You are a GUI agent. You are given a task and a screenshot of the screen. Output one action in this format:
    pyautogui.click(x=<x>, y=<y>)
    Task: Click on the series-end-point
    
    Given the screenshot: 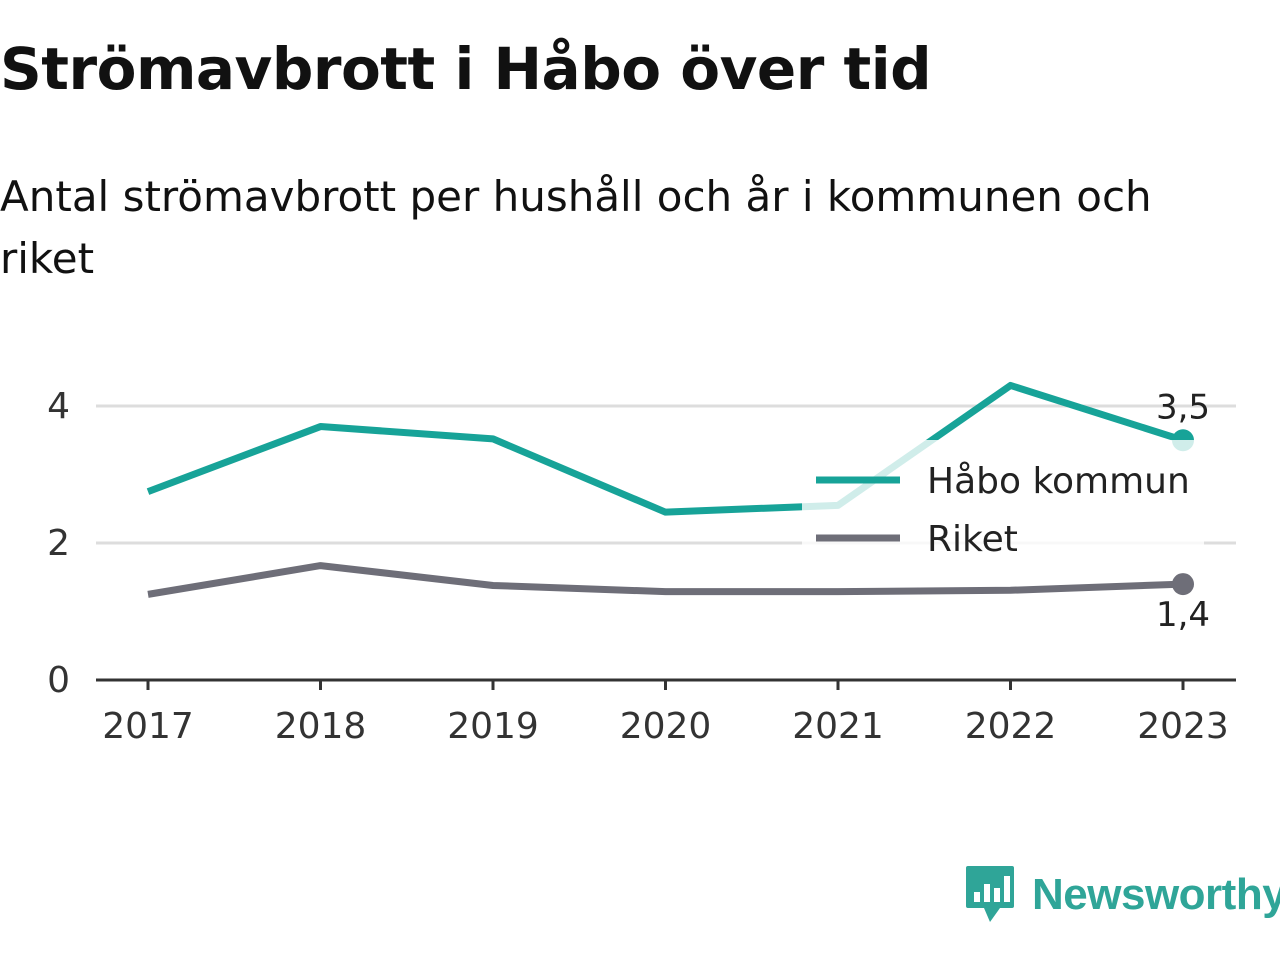 What is the action you would take?
    pyautogui.click(x=1183, y=584)
    